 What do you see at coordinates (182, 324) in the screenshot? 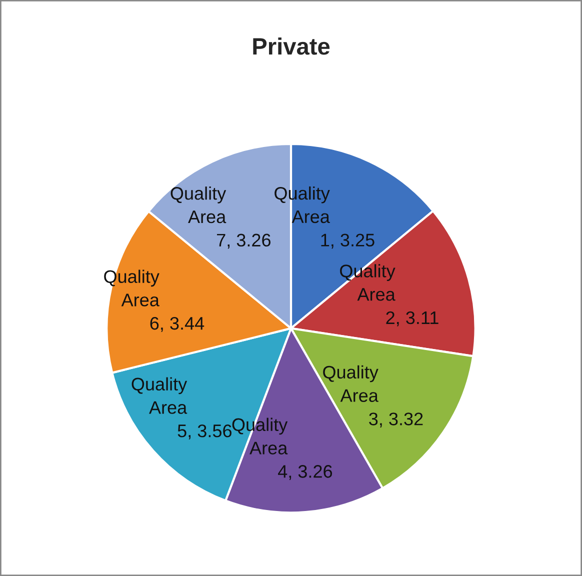
I see `data-label: , 3.44` at bounding box center [182, 324].